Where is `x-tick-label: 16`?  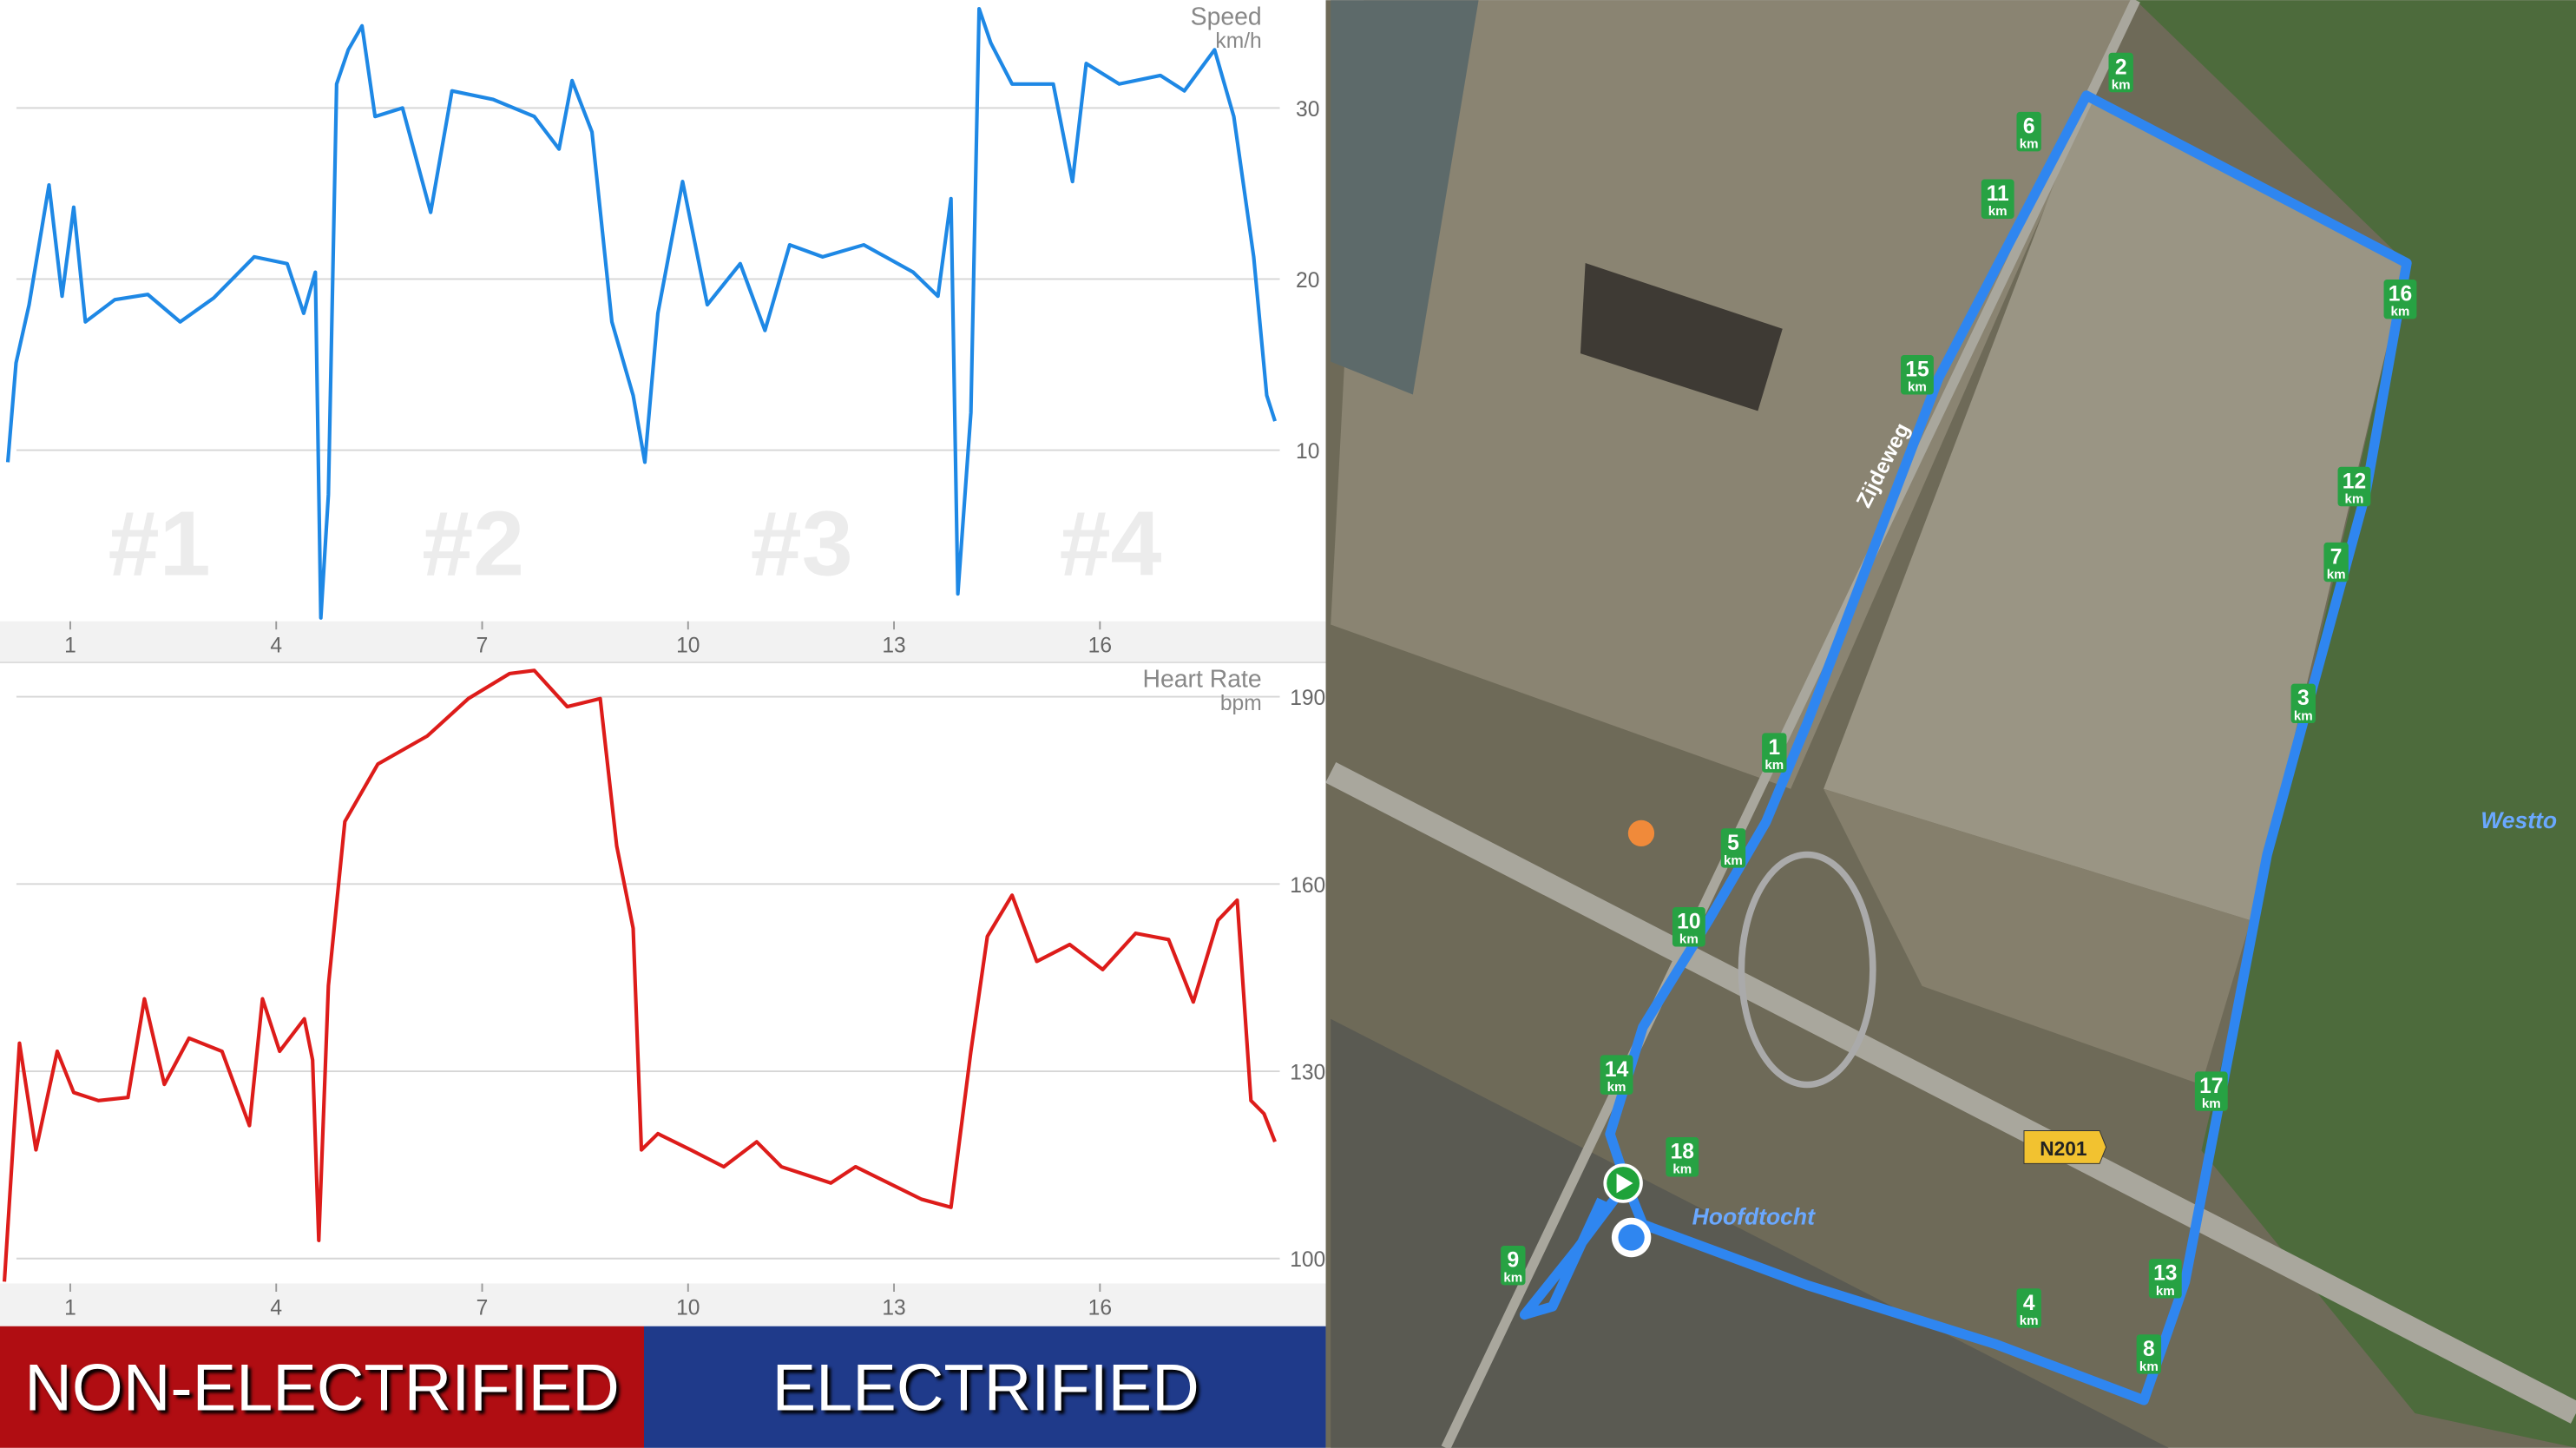 x-tick-label: 16 is located at coordinates (1100, 646).